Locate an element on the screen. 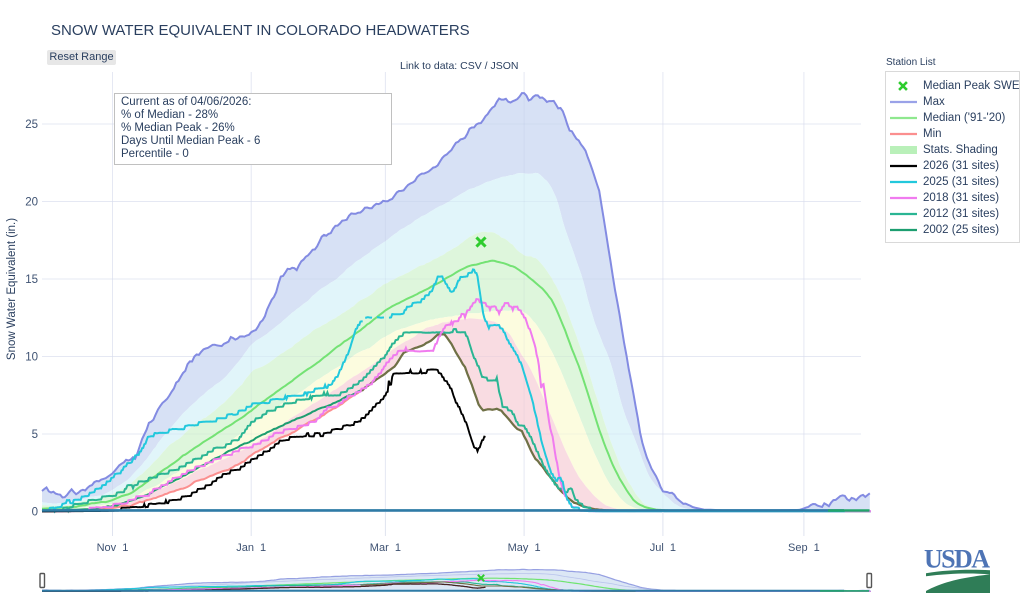 The image size is (1023, 597). svg-text: Jan 1 is located at coordinates (251, 548).